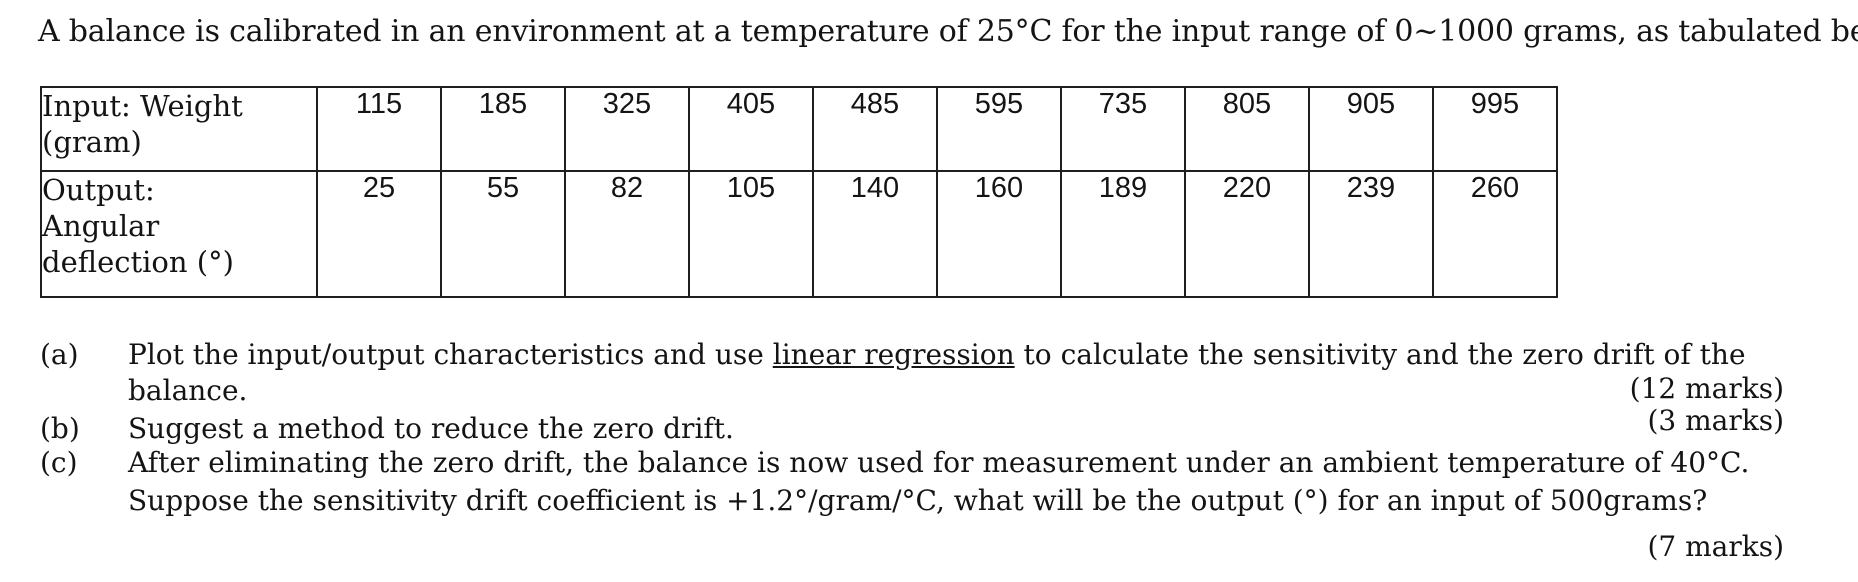 This screenshot has width=1858, height=582. Describe the element at coordinates (627, 234) in the screenshot. I see `output-cell: 82` at that location.